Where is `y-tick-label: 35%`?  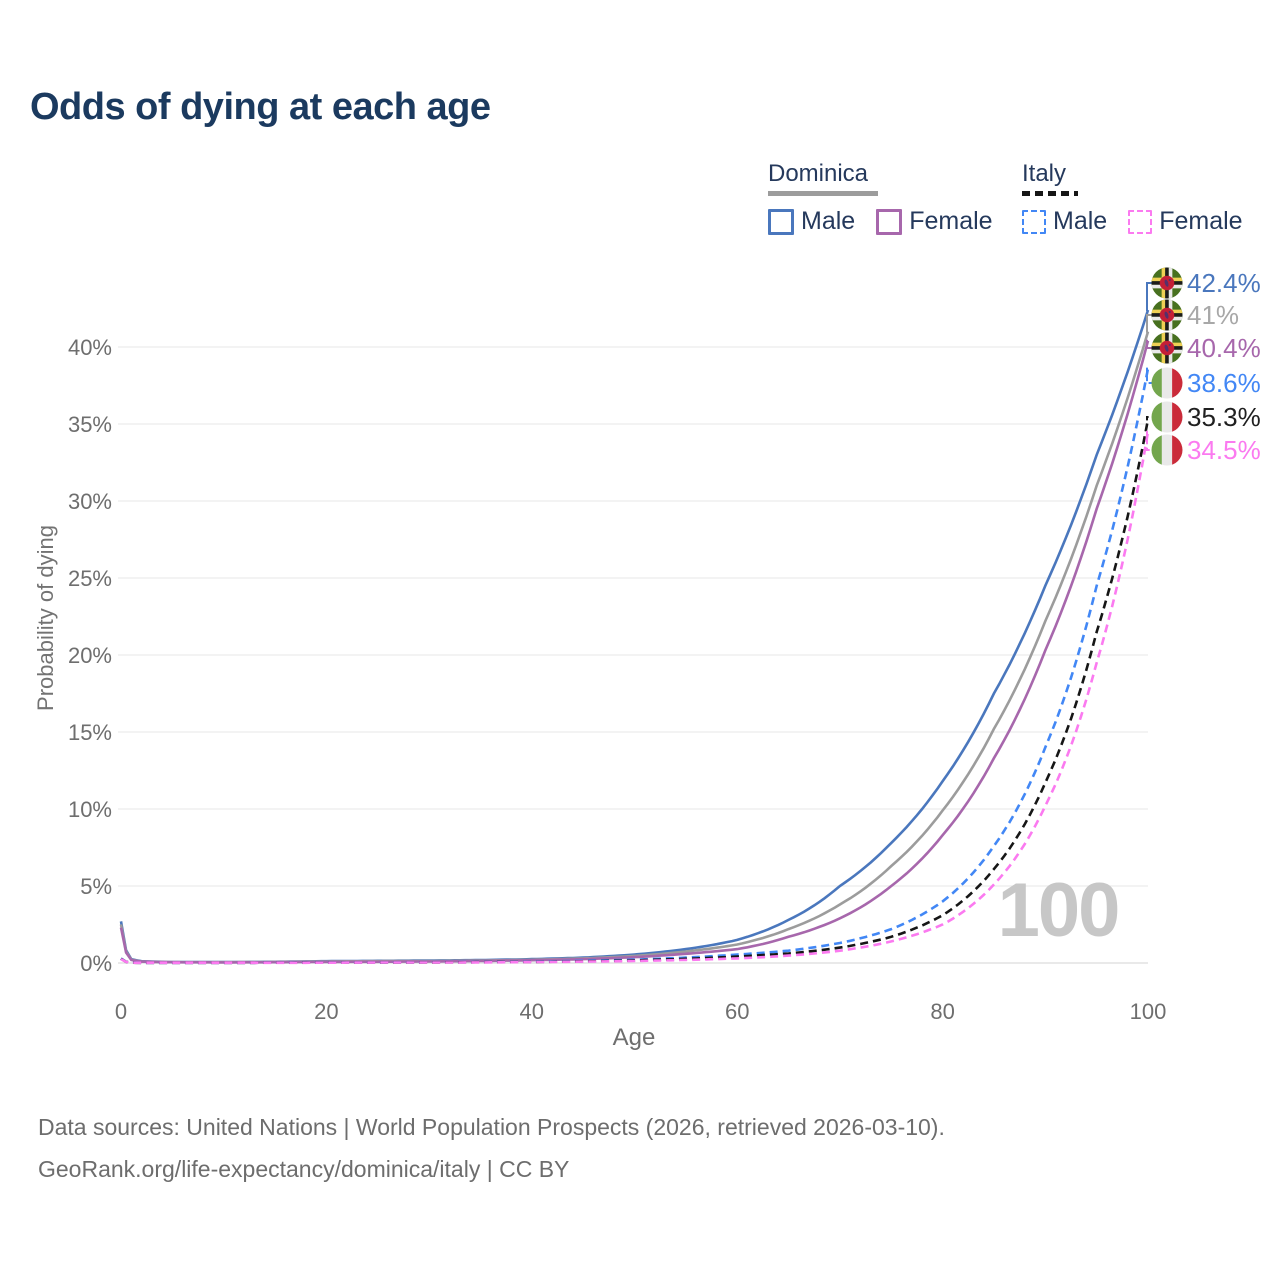
y-tick-label: 35% is located at coordinates (90, 424).